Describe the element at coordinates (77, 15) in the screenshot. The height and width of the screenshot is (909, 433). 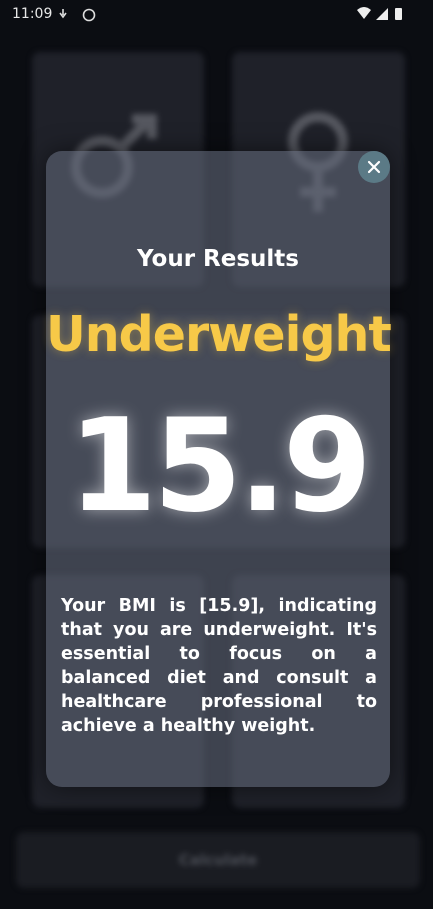
I see `status-icons` at that location.